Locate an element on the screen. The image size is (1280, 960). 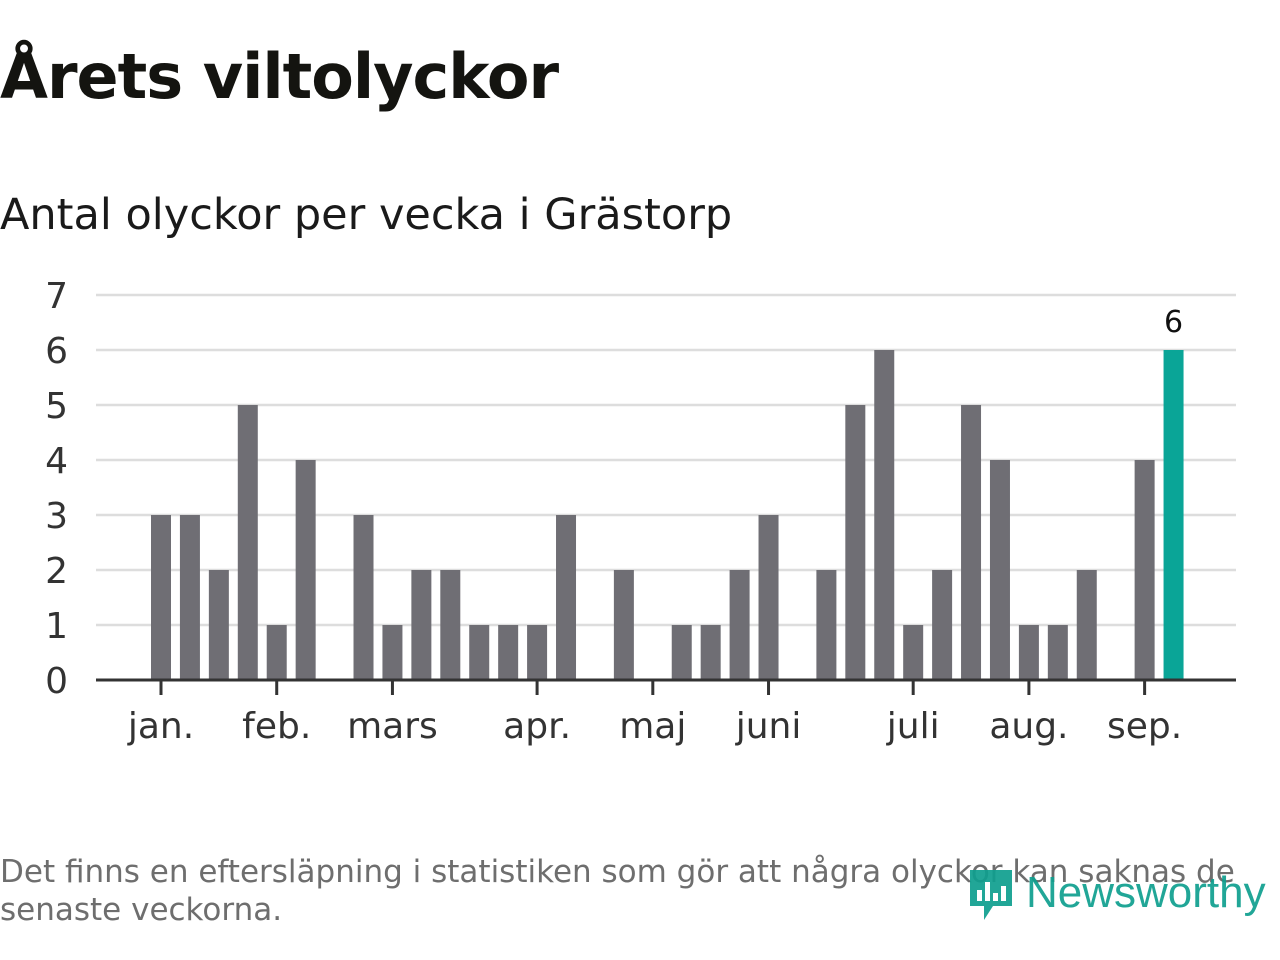
y-tick-label: 4 is located at coordinates (56, 461).